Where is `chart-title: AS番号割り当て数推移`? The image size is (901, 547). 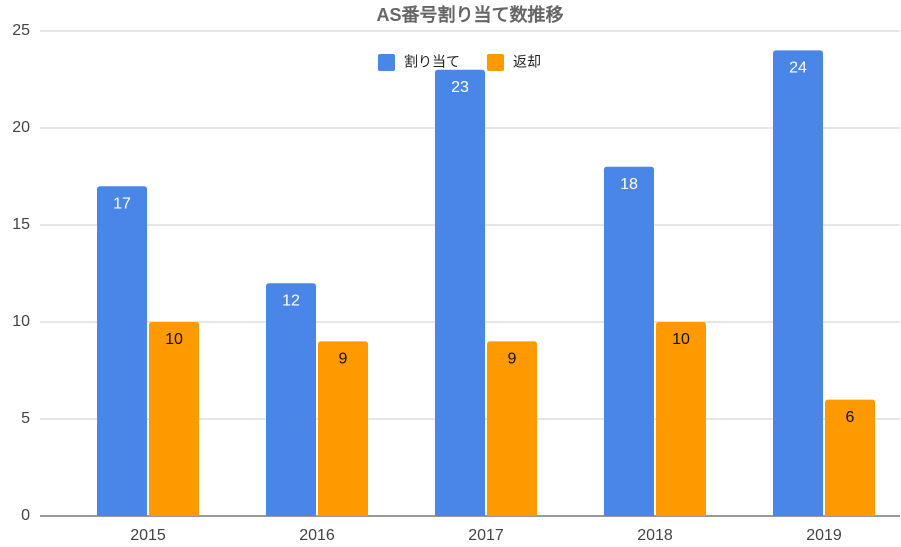 chart-title: AS番号割り当て数推移 is located at coordinates (469, 14).